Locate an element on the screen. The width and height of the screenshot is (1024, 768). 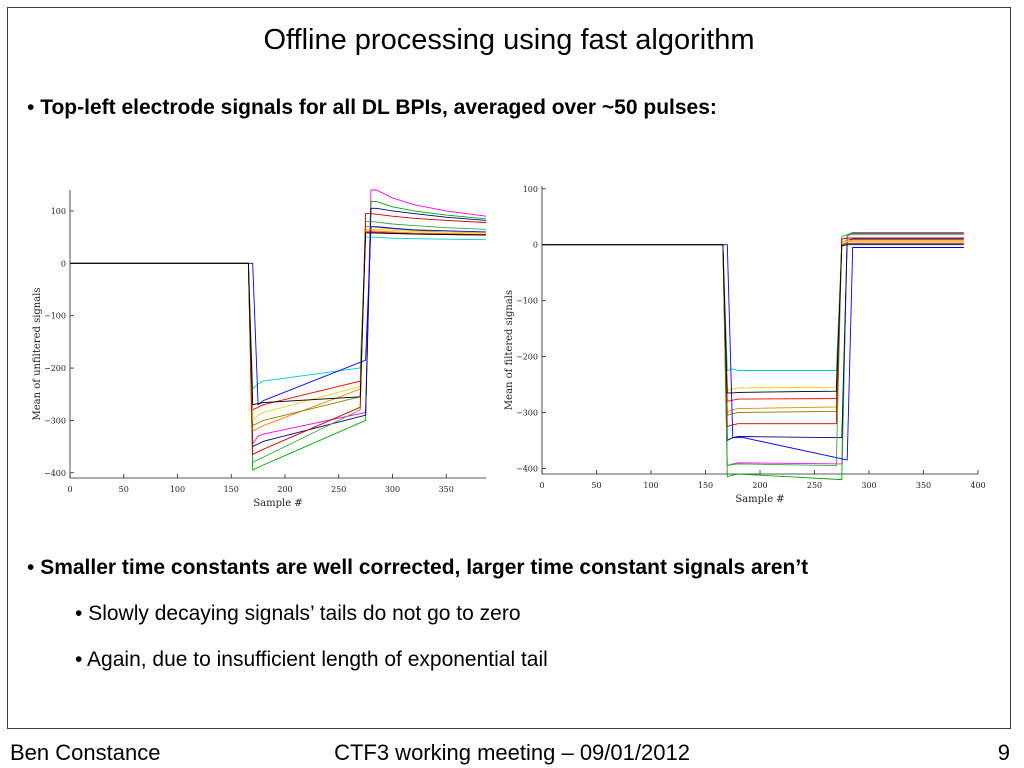
footer-meeting: CTF3 working meeting – 09/01/2012 is located at coordinates (512, 752).